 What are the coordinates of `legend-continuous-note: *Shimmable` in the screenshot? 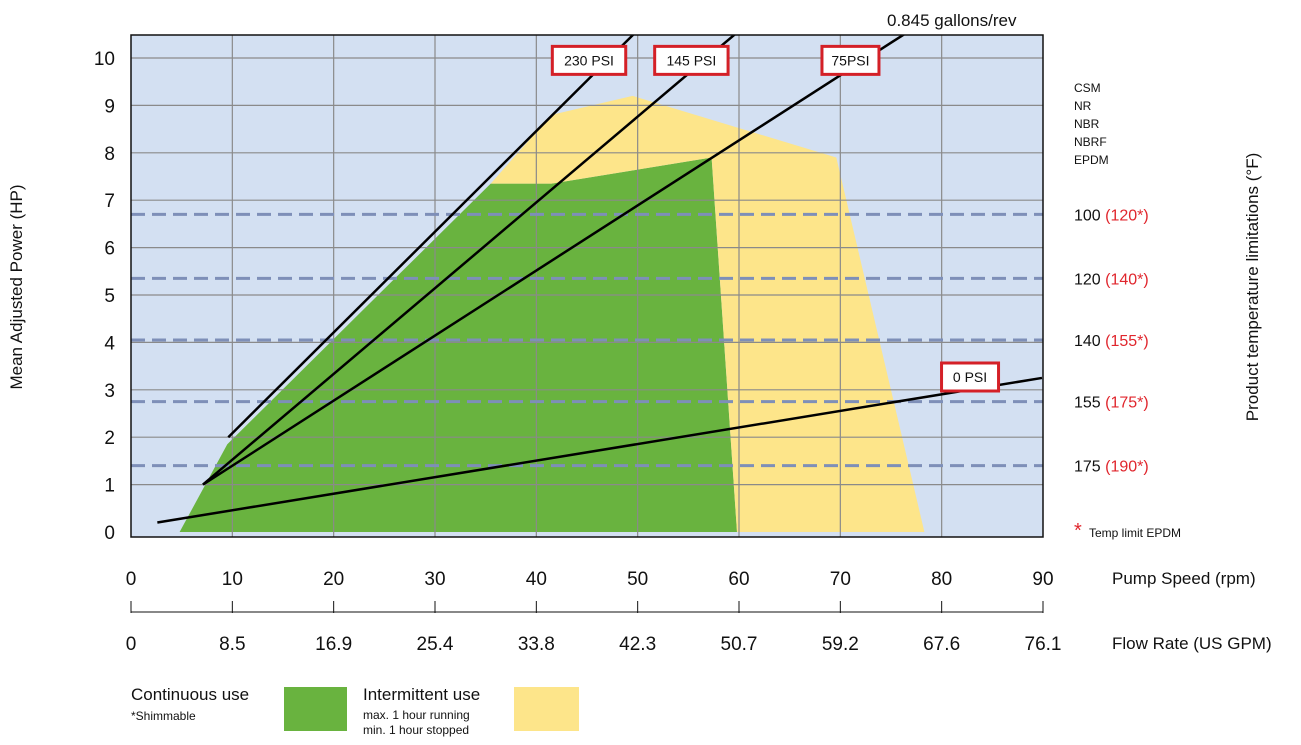 It's located at (163, 716).